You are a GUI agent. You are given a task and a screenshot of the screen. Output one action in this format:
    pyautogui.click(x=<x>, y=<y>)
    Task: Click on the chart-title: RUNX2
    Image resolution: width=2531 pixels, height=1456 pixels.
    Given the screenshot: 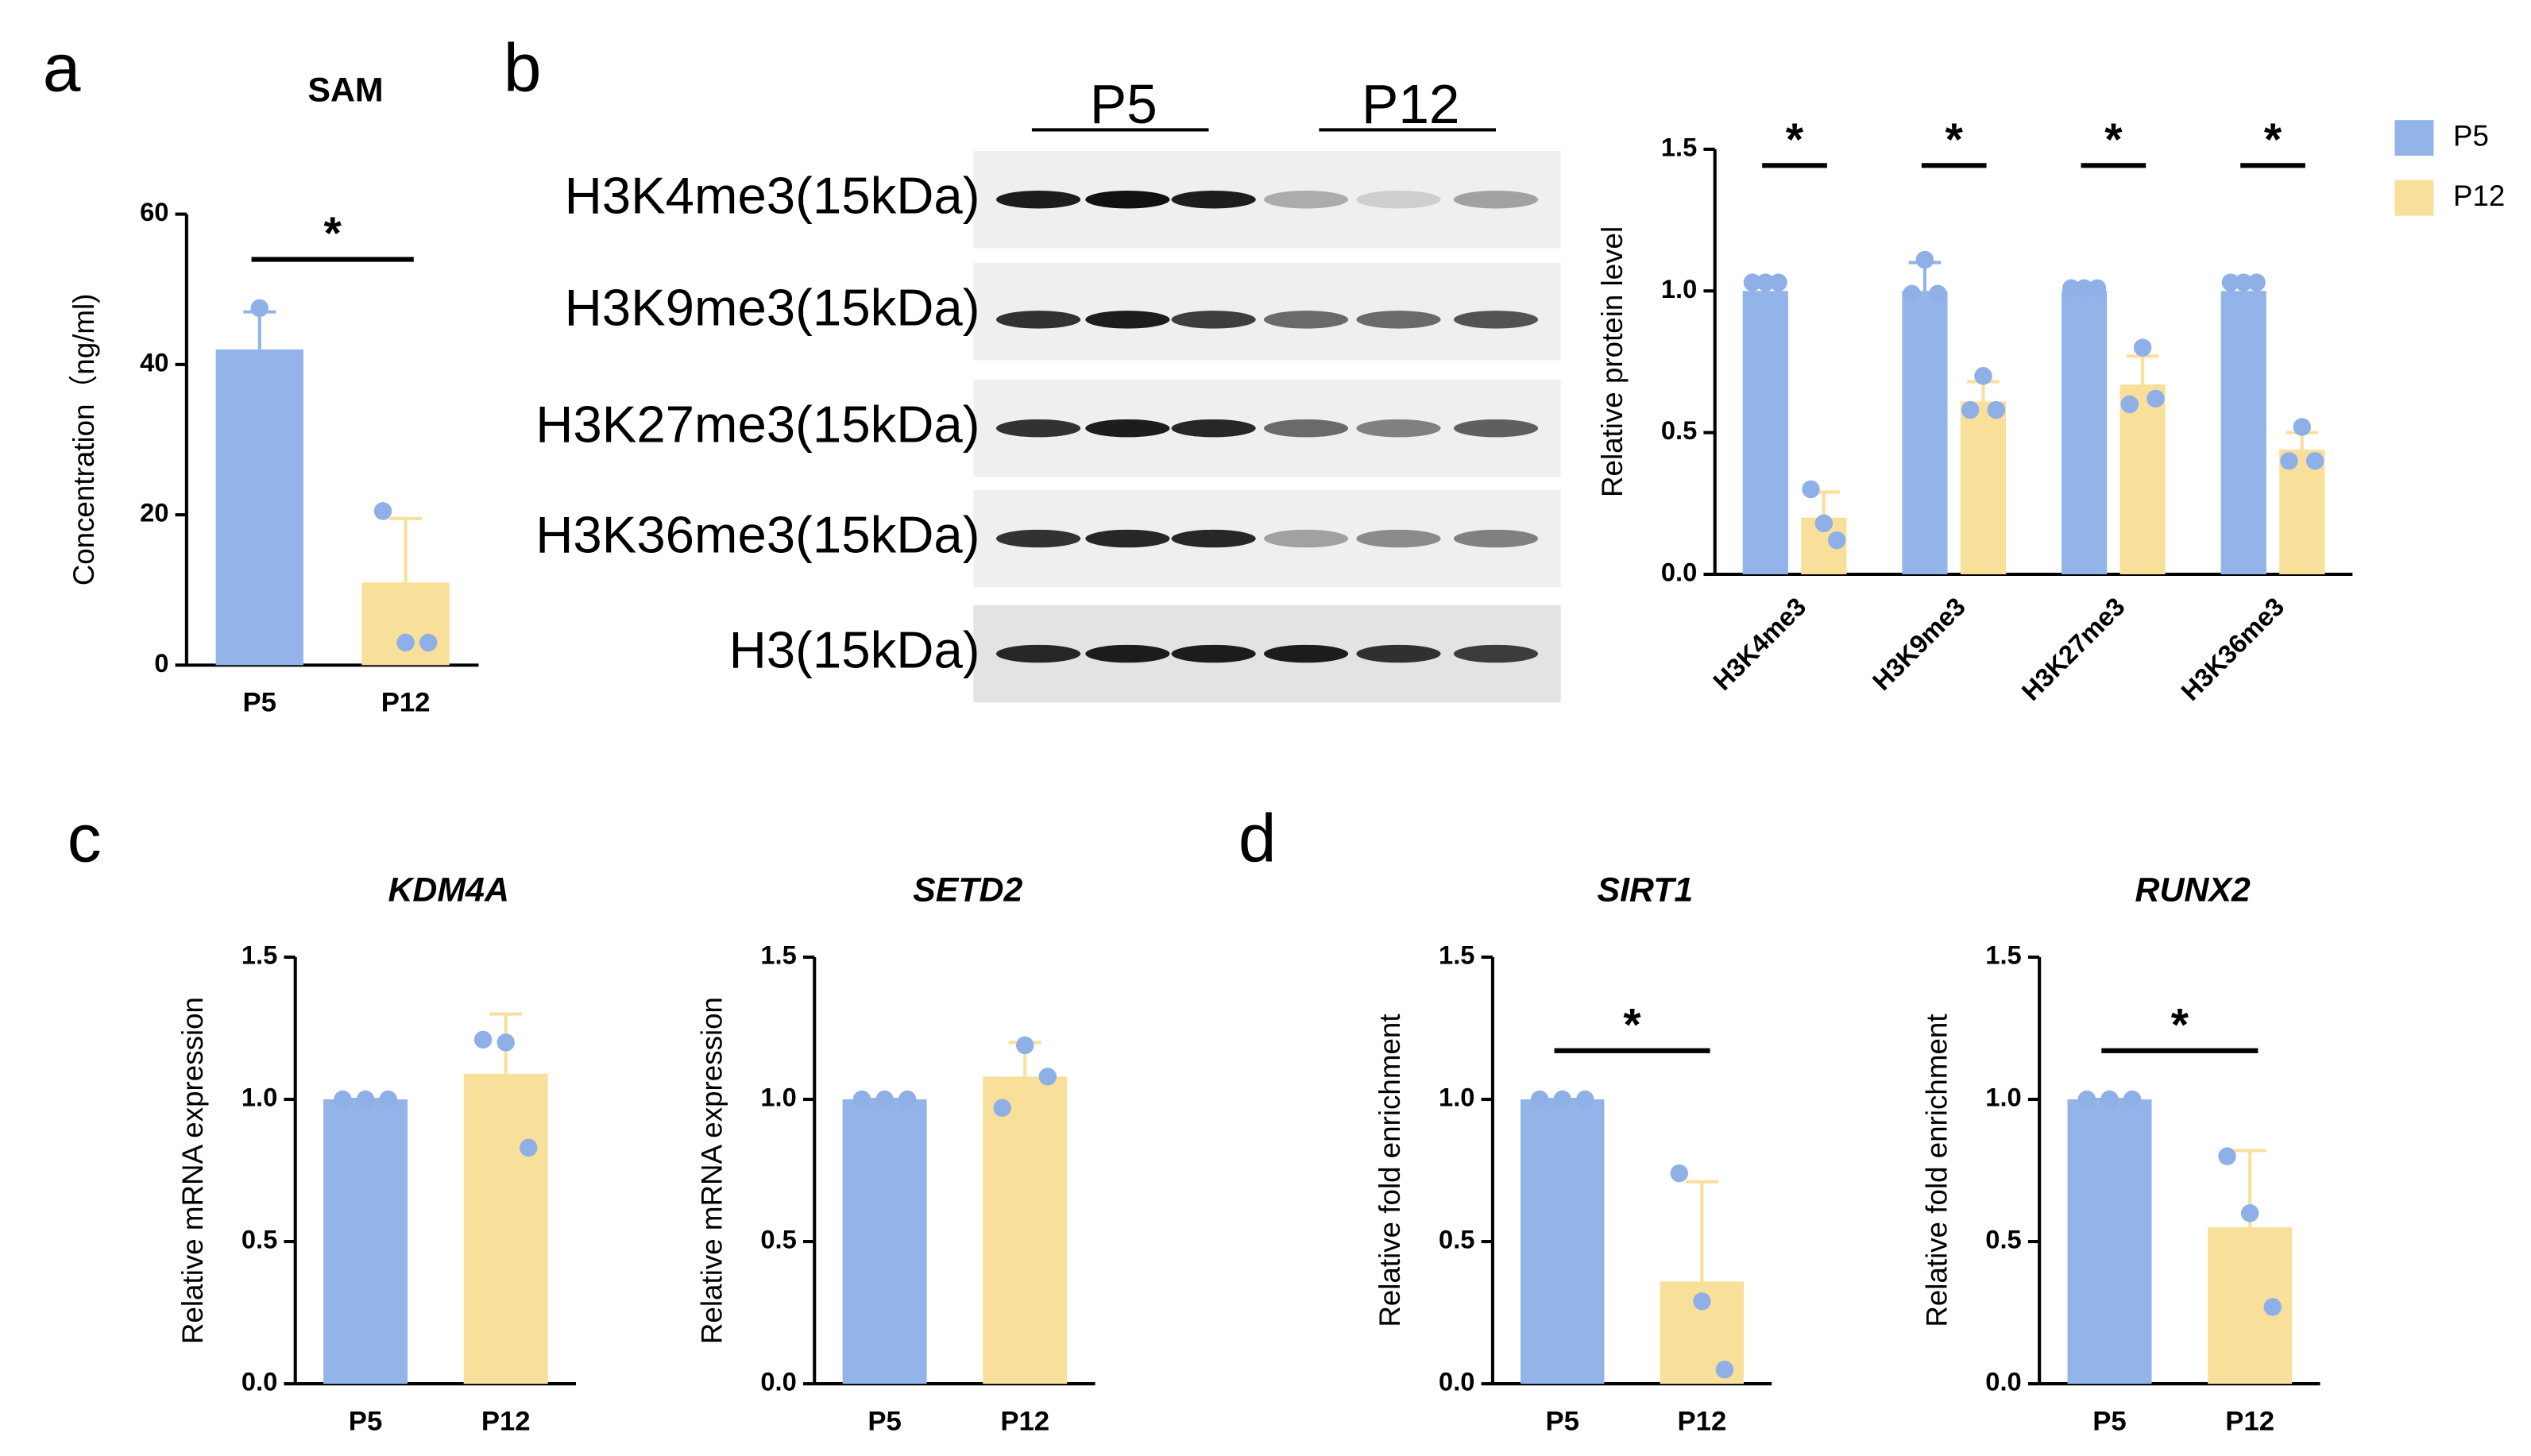 What is the action you would take?
    pyautogui.click(x=2193, y=891)
    